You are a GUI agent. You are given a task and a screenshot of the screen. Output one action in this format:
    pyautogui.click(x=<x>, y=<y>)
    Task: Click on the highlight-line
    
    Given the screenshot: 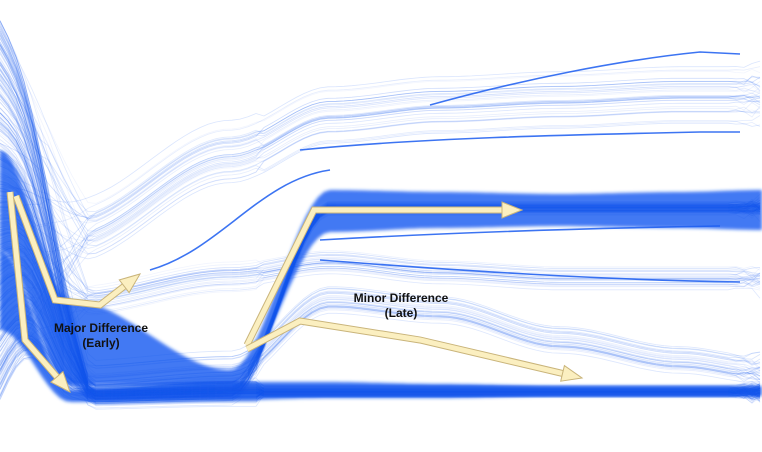 What is the action you would take?
    pyautogui.click(x=585, y=78)
    